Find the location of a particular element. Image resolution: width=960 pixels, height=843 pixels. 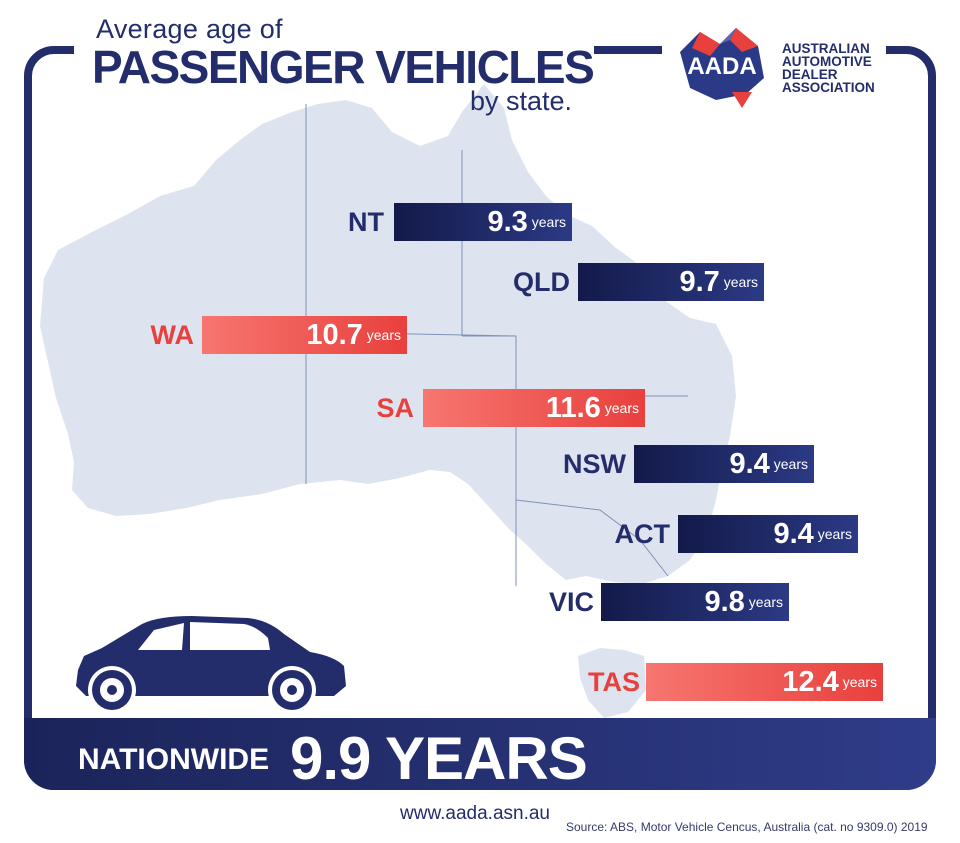

bar: 10.7 years is located at coordinates (304, 335).